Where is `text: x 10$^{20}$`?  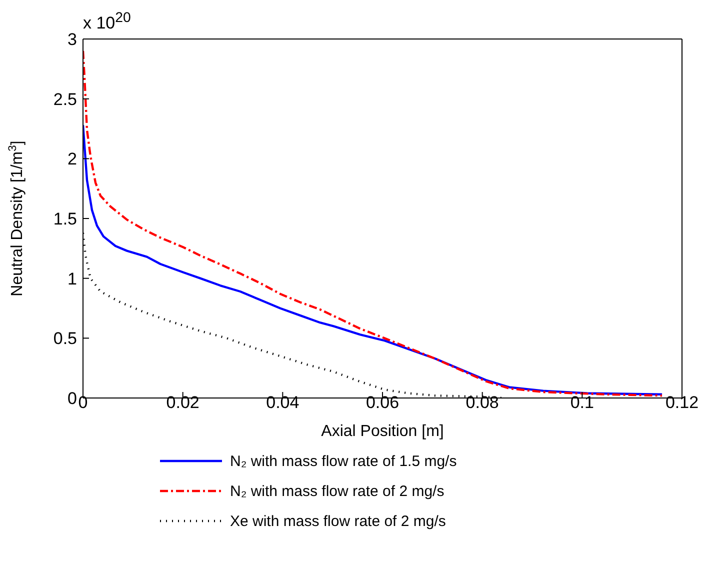
text: x 10$^{20}$ is located at coordinates (107, 22).